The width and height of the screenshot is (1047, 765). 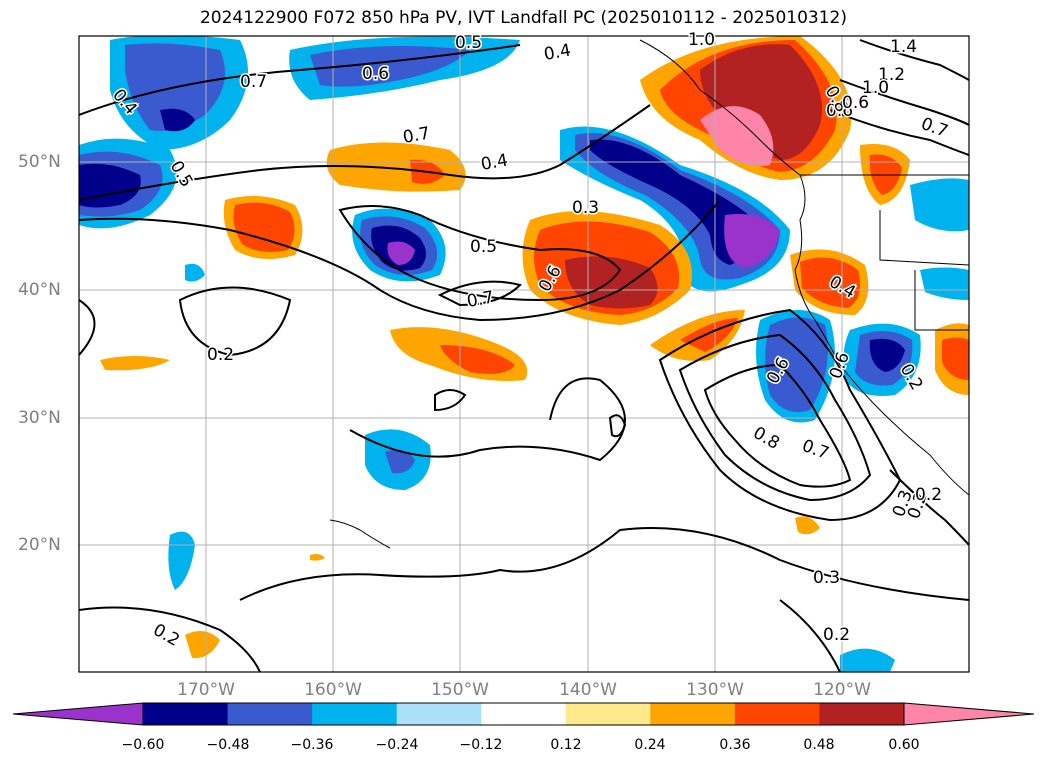 I want to click on lon-label-170w: 170°W, so click(x=206, y=690).